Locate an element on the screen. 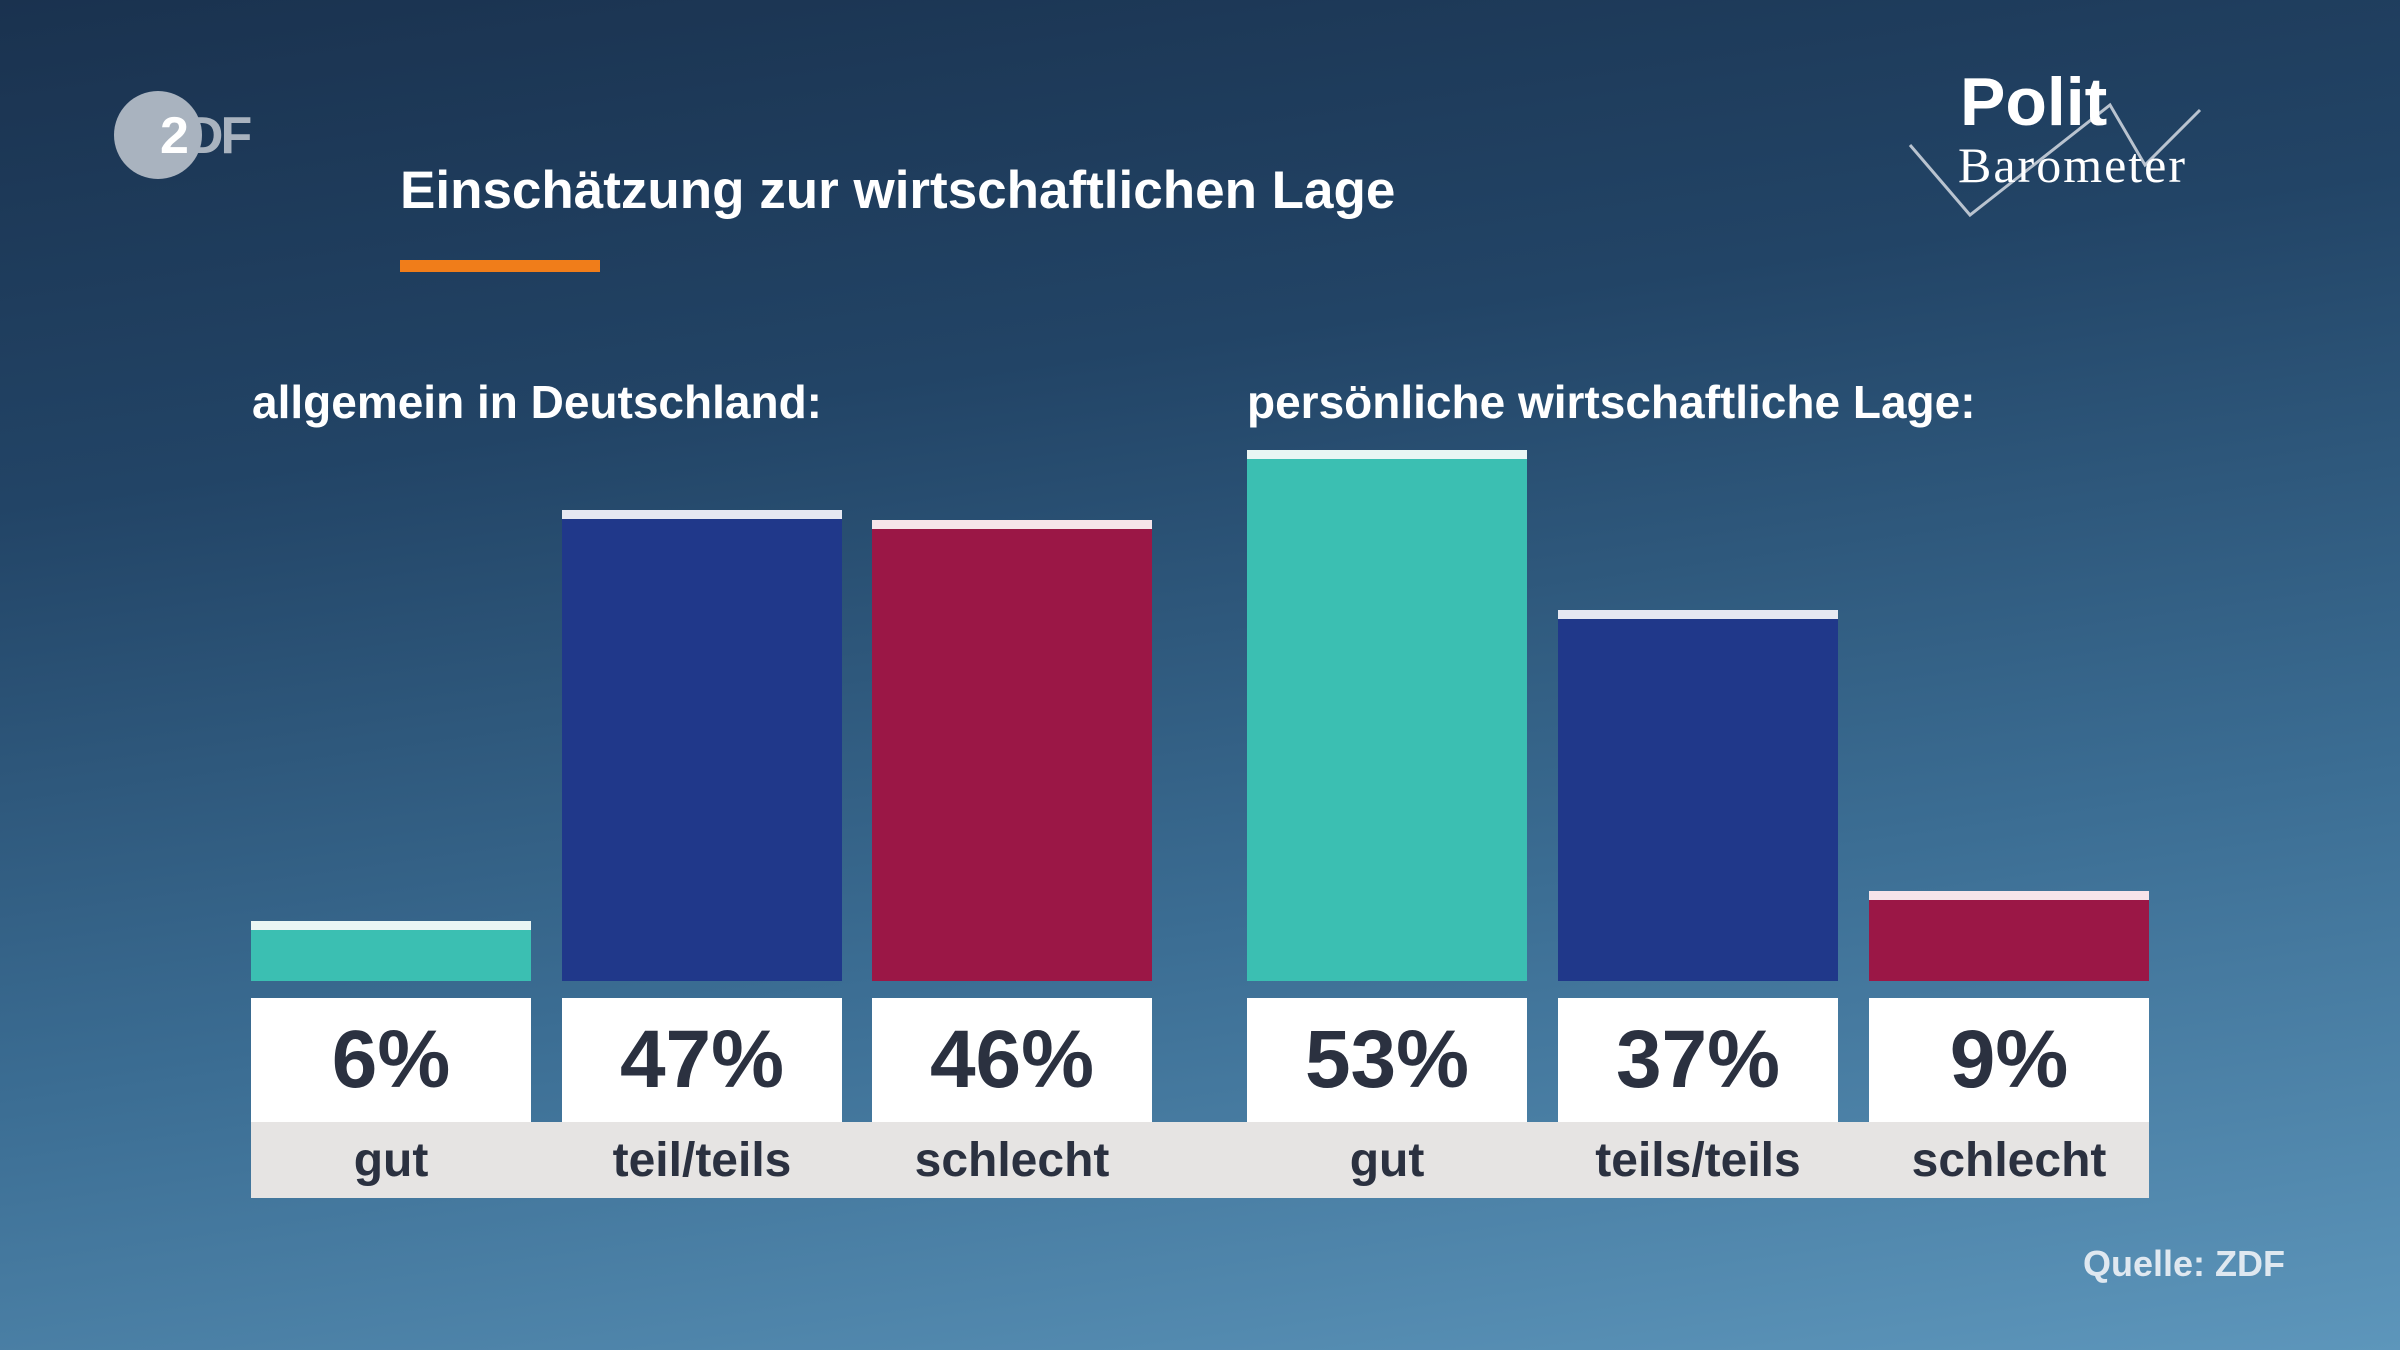  title-accent-bar is located at coordinates (500, 266).